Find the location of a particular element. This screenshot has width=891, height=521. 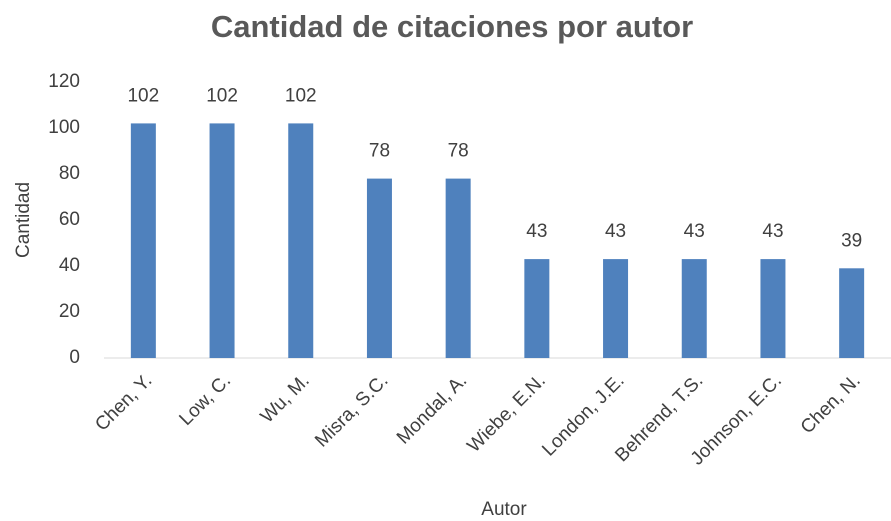

y-tick-label: 40 is located at coordinates (69, 265).